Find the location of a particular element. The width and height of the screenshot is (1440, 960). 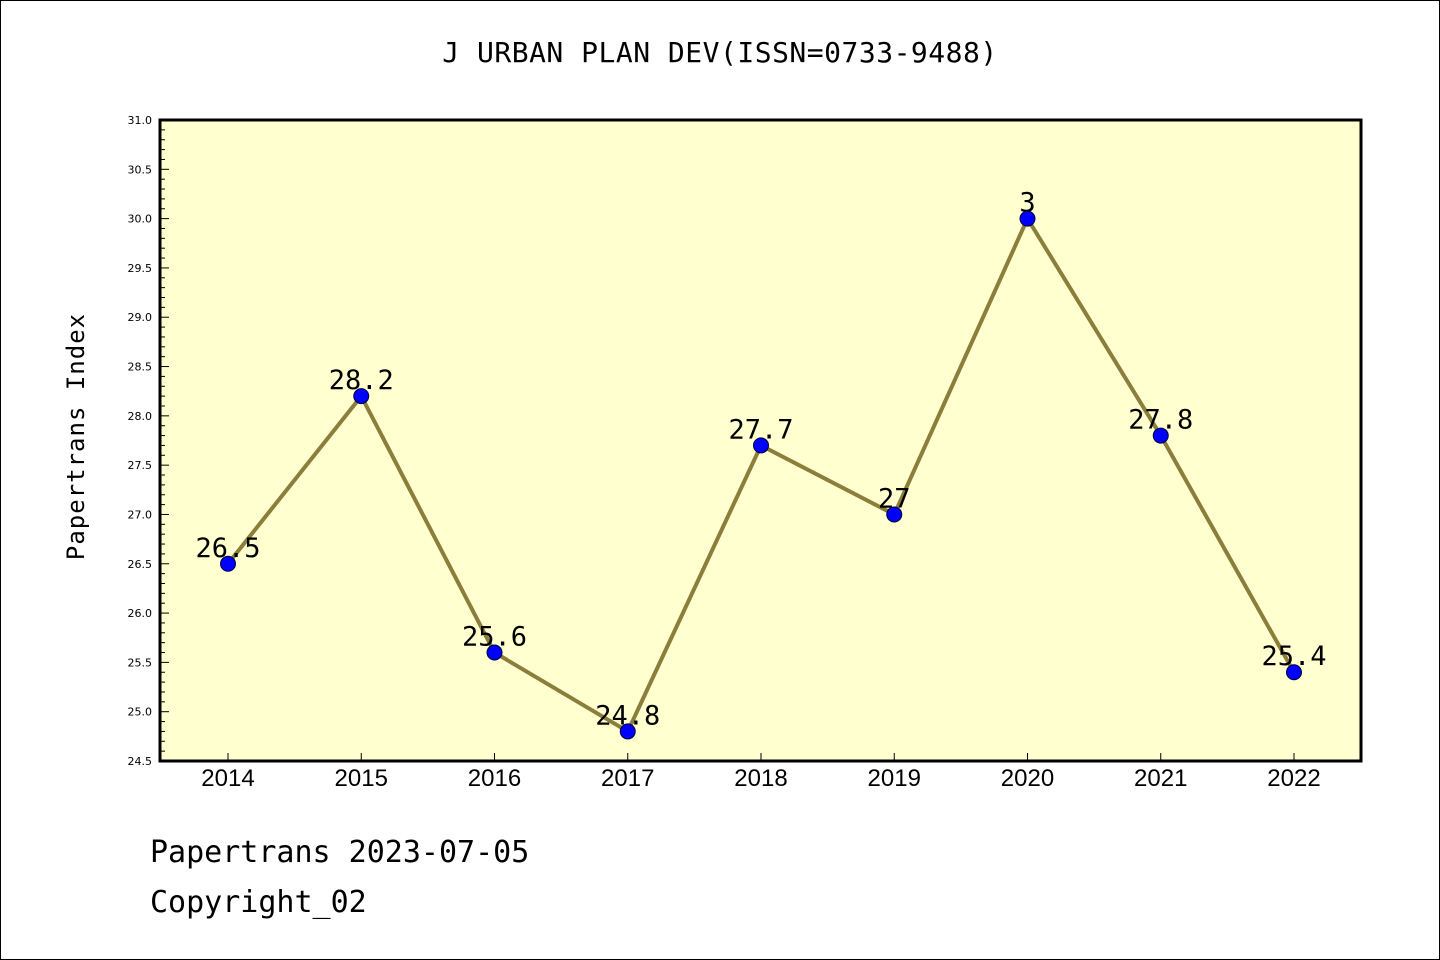

x-tick-label: 2016 is located at coordinates (494, 778).